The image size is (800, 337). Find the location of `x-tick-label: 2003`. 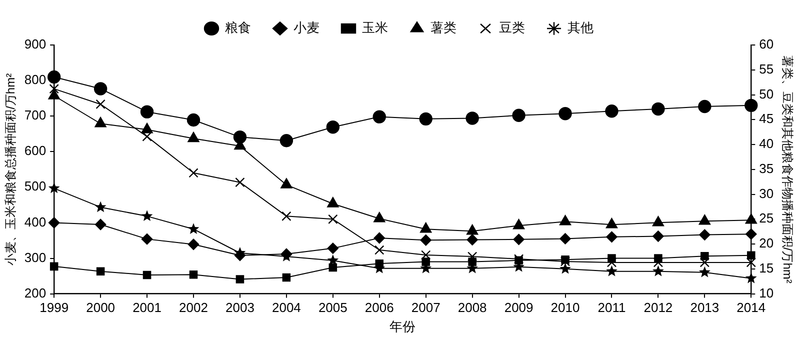

x-tick-label: 2003 is located at coordinates (240, 308).